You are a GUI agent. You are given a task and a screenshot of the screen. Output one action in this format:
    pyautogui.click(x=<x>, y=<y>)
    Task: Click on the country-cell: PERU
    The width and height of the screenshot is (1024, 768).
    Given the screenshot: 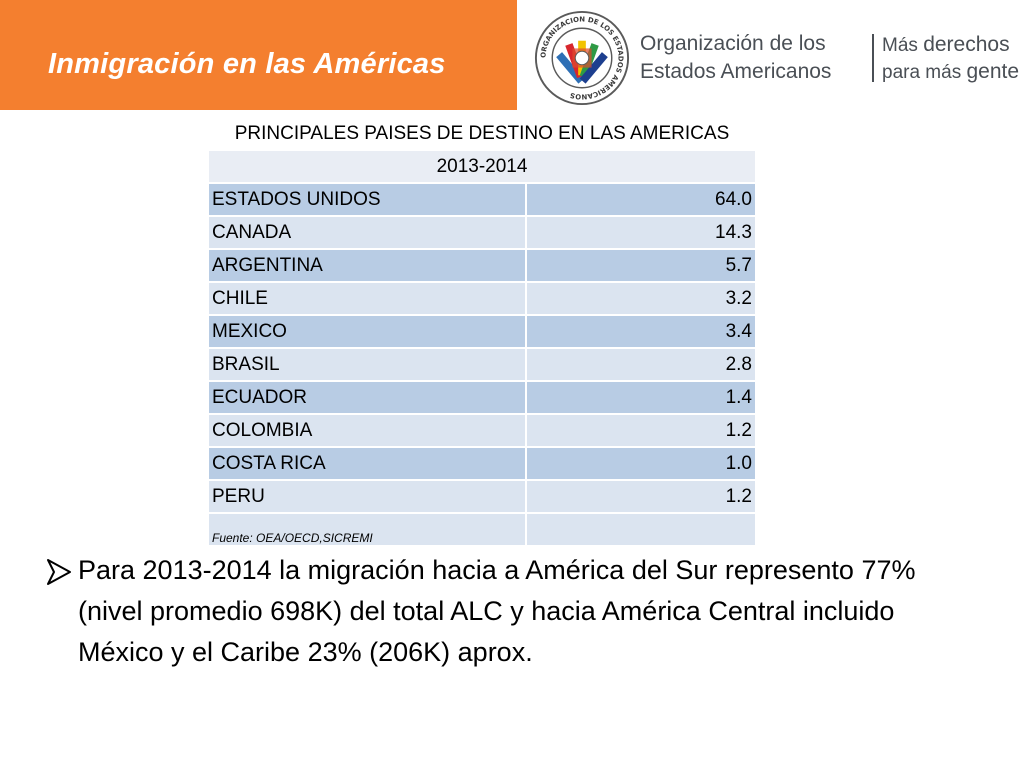 What is the action you would take?
    pyautogui.click(x=367, y=496)
    